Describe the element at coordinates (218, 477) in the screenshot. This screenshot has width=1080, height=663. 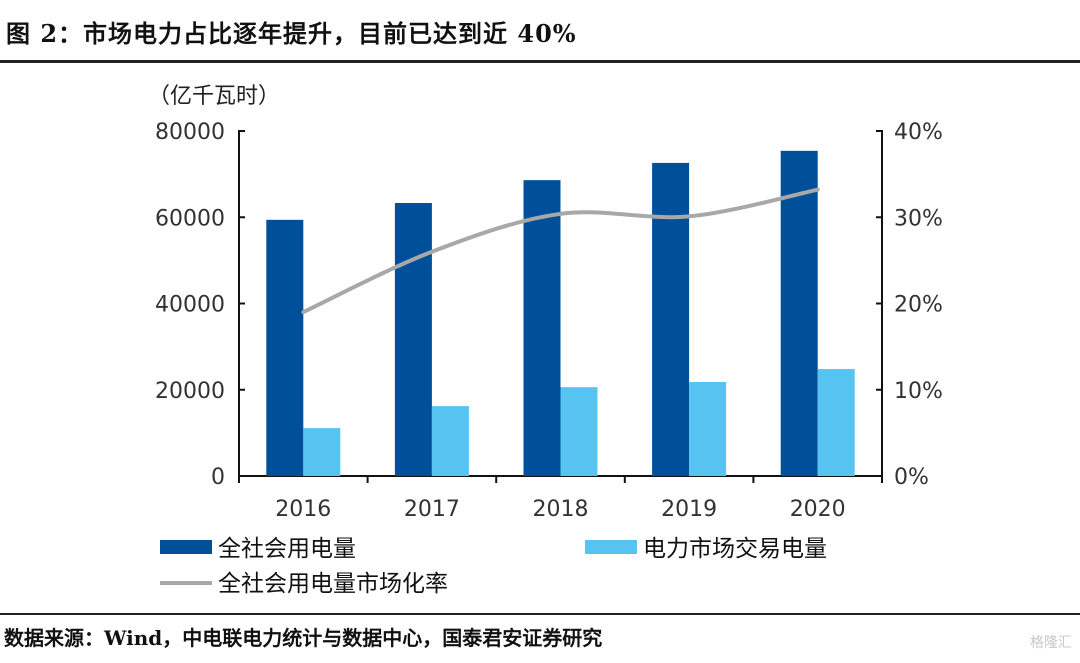
I see `y-tick-label-left: 0` at that location.